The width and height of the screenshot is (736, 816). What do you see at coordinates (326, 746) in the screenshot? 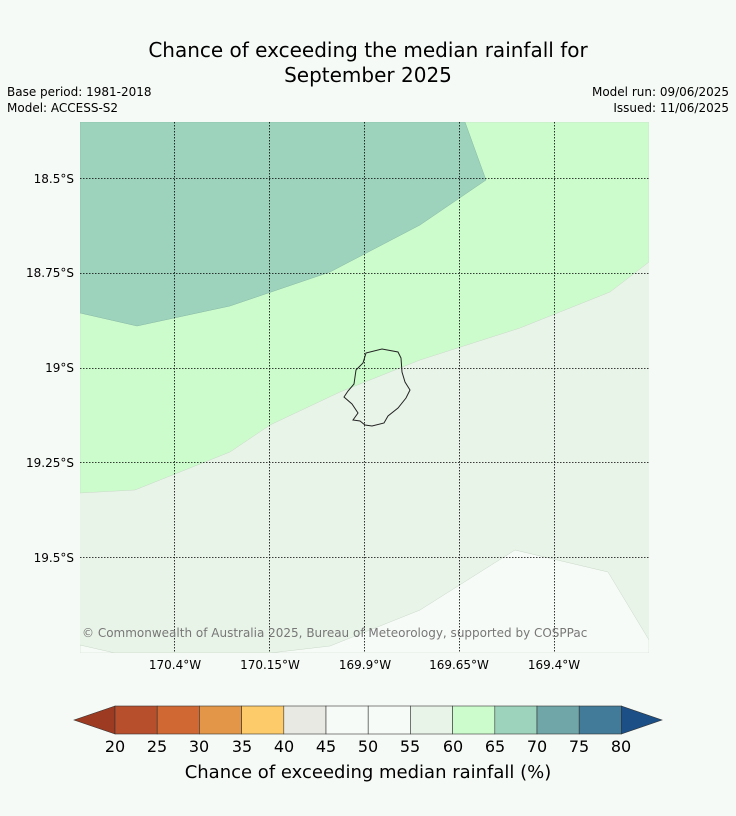
I see `colorbar-tick: 45` at bounding box center [326, 746].